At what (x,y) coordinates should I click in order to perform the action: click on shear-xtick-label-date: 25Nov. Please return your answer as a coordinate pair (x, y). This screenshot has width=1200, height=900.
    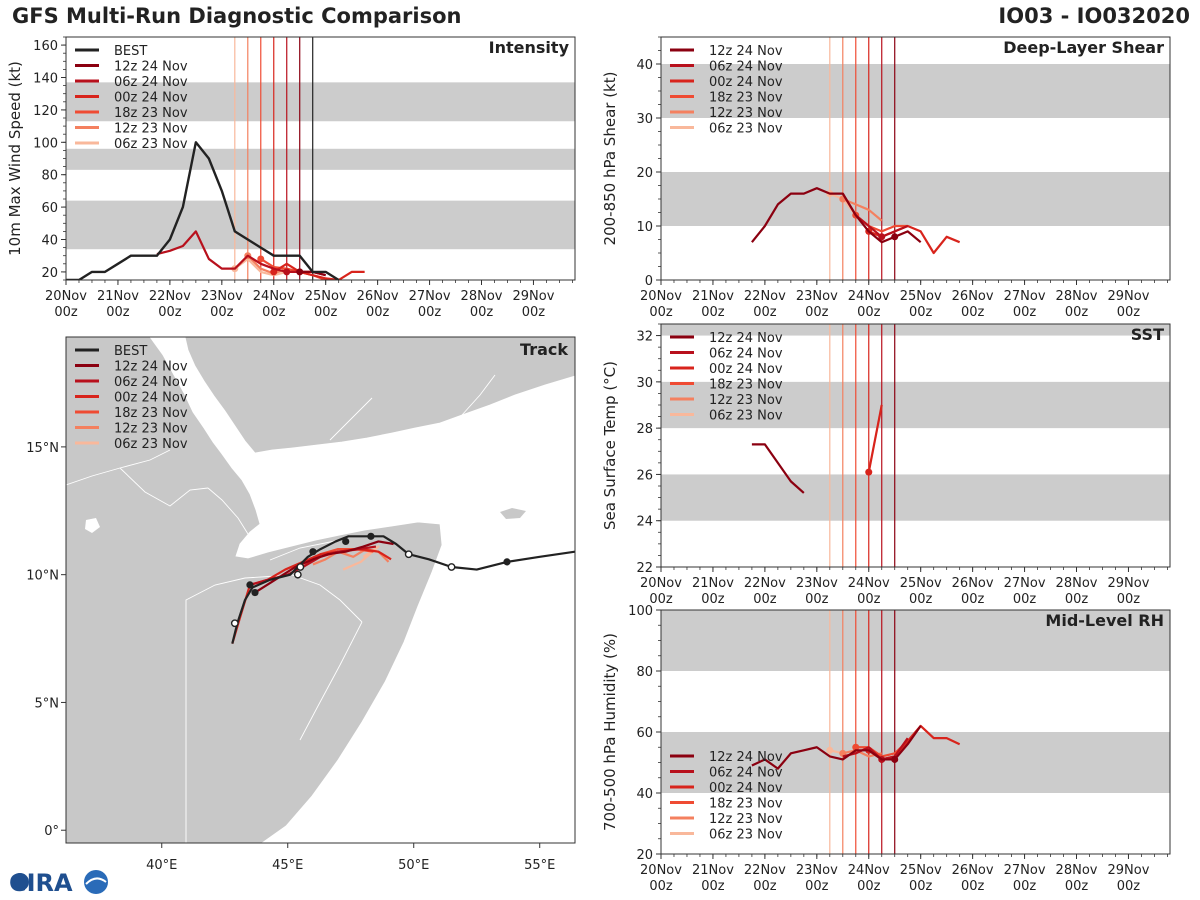
    Looking at the image, I should click on (921, 296).